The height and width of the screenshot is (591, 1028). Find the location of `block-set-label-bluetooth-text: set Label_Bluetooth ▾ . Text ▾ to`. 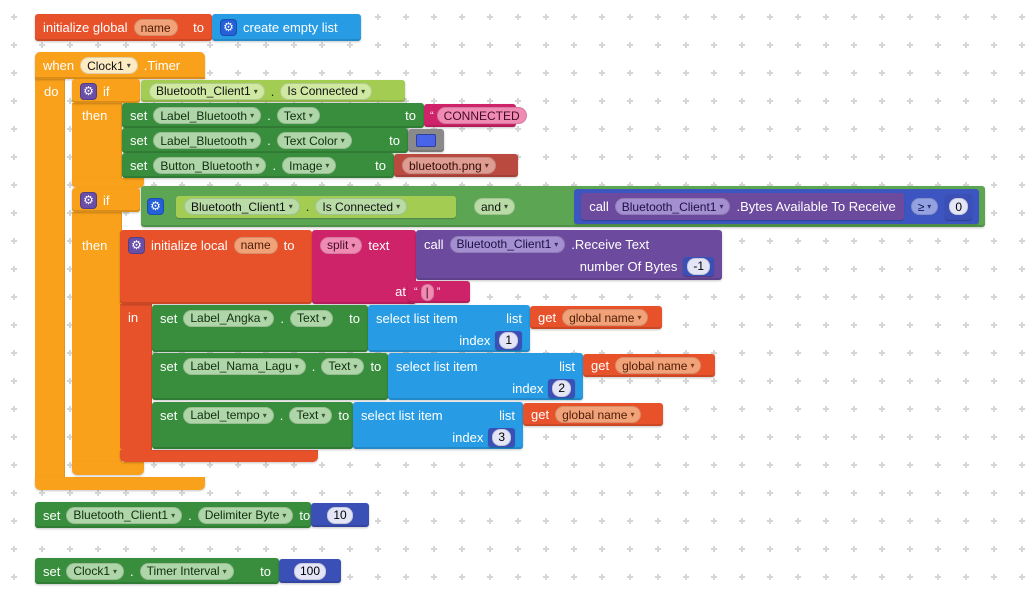

block-set-label-bluetooth-text: set Label_Bluetooth ▾ . Text ▾ to is located at coordinates (273, 115).